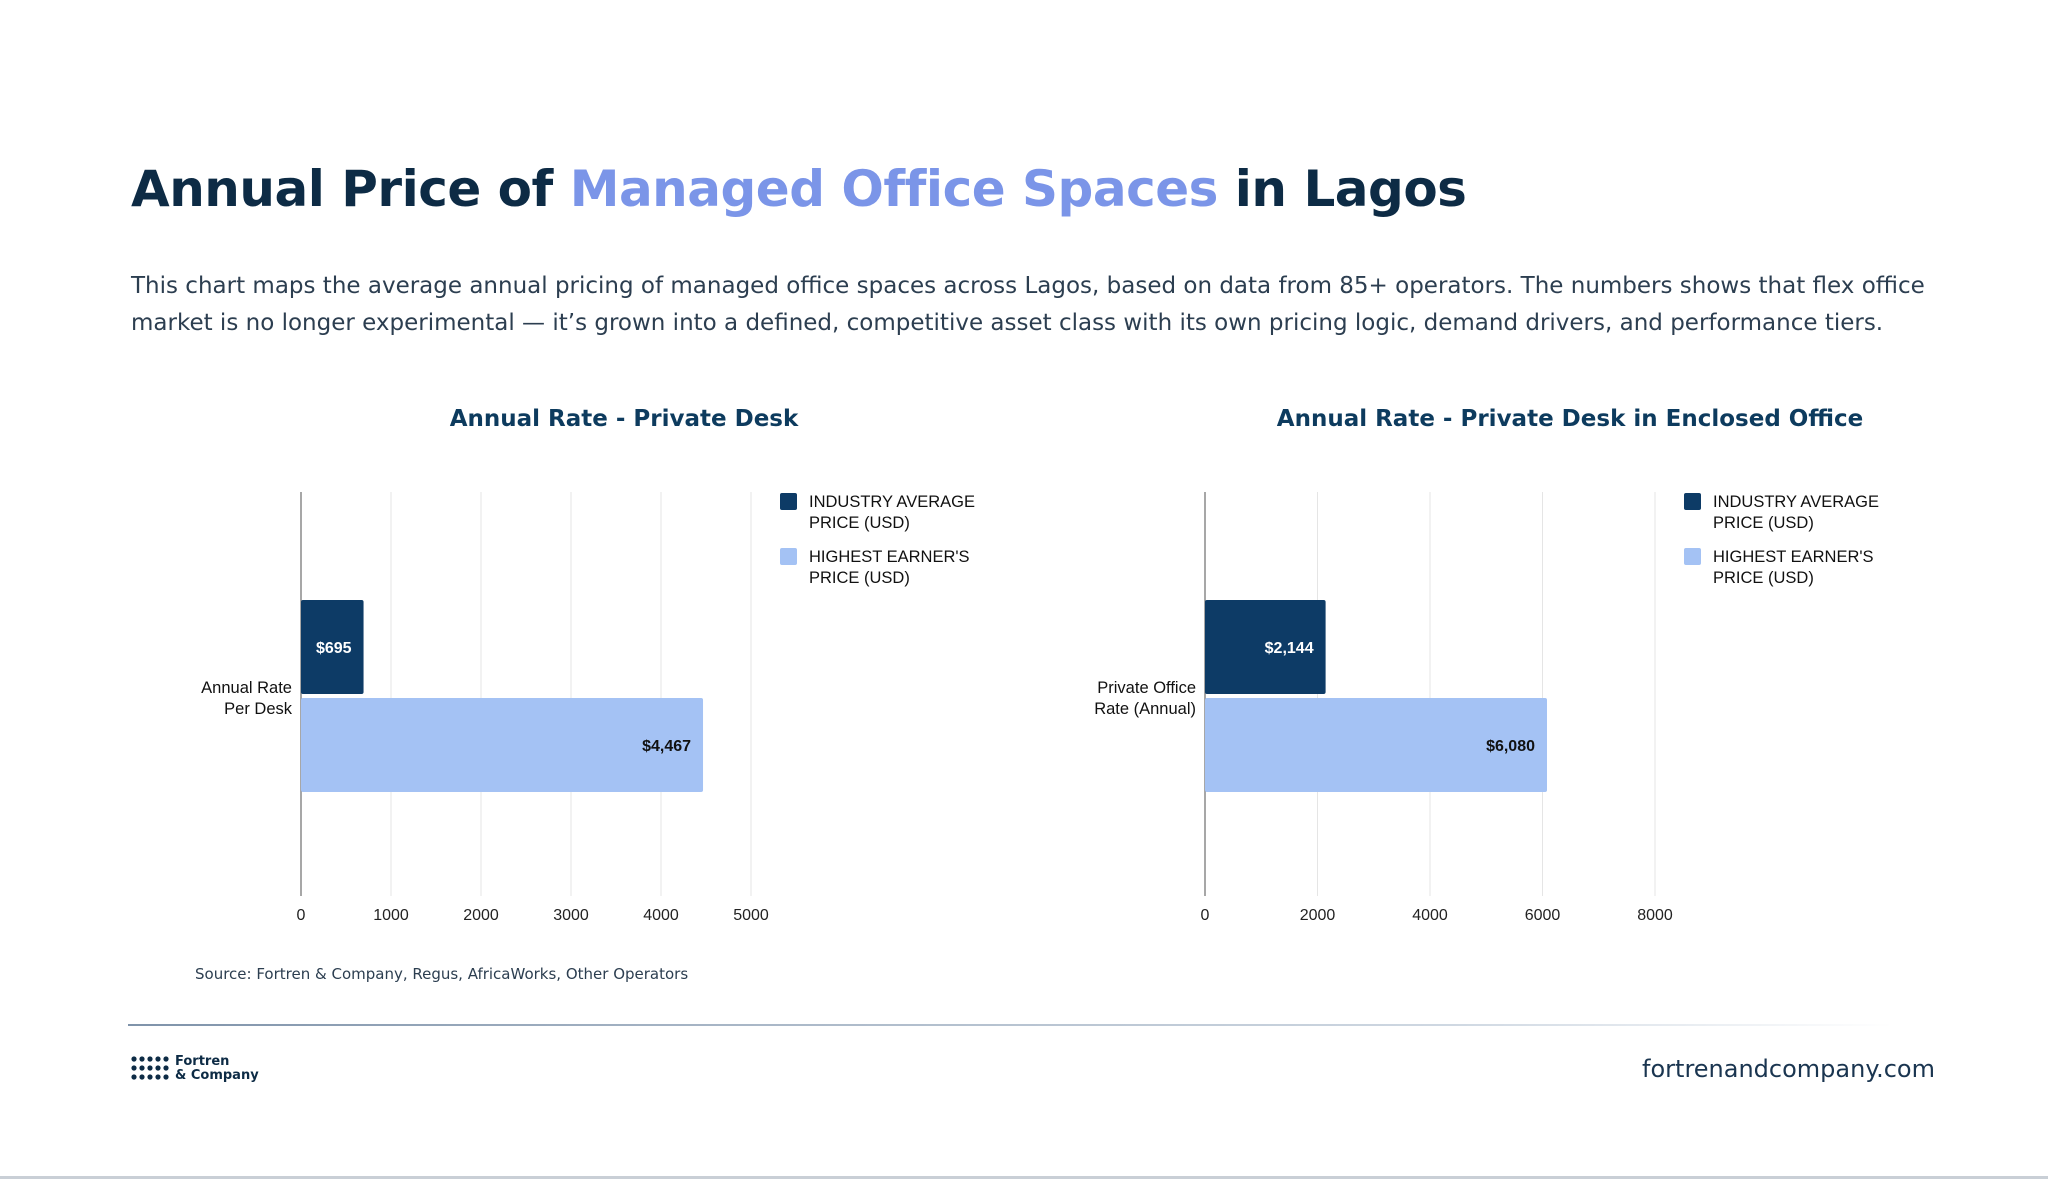 This screenshot has height=1179, width=2048. I want to click on x-tick-label: 5000, so click(751, 915).